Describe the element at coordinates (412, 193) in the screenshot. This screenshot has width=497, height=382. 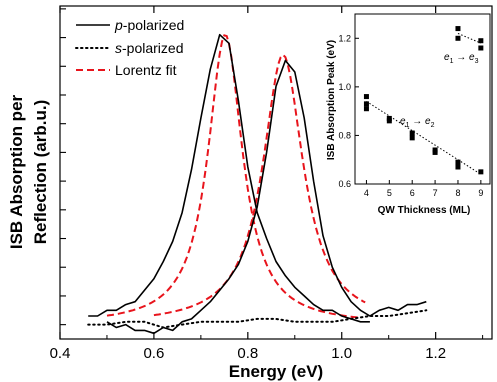
I see `inset-x-tick-label: 6` at that location.